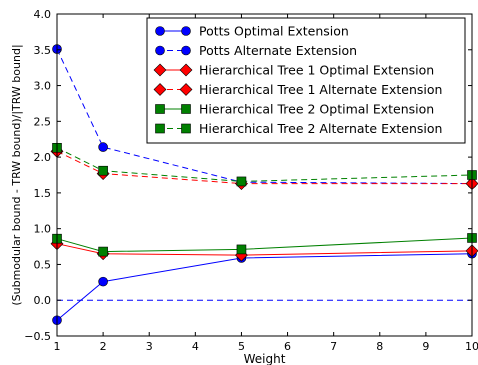  Describe the element at coordinates (43, 14) in the screenshot. I see `y-tick-label: 4.0` at that location.